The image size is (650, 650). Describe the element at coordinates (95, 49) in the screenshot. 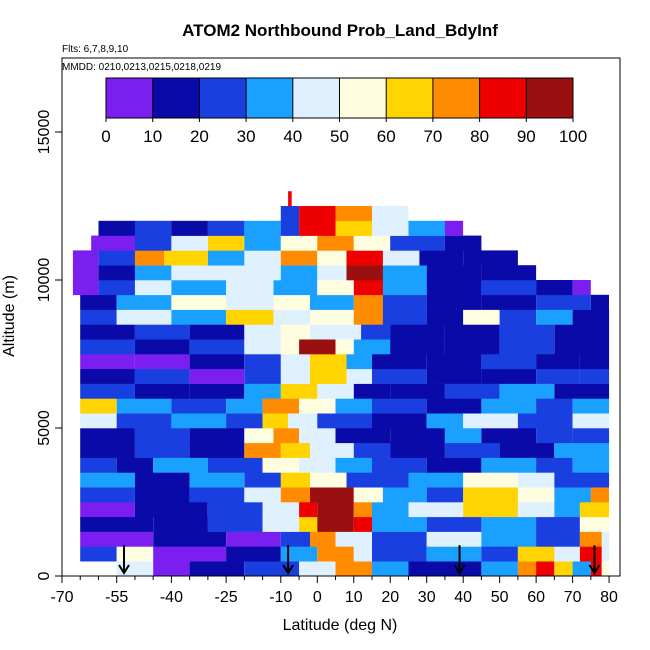

I see `flights-subtitle: Flts: 6,7,8,9,10` at that location.